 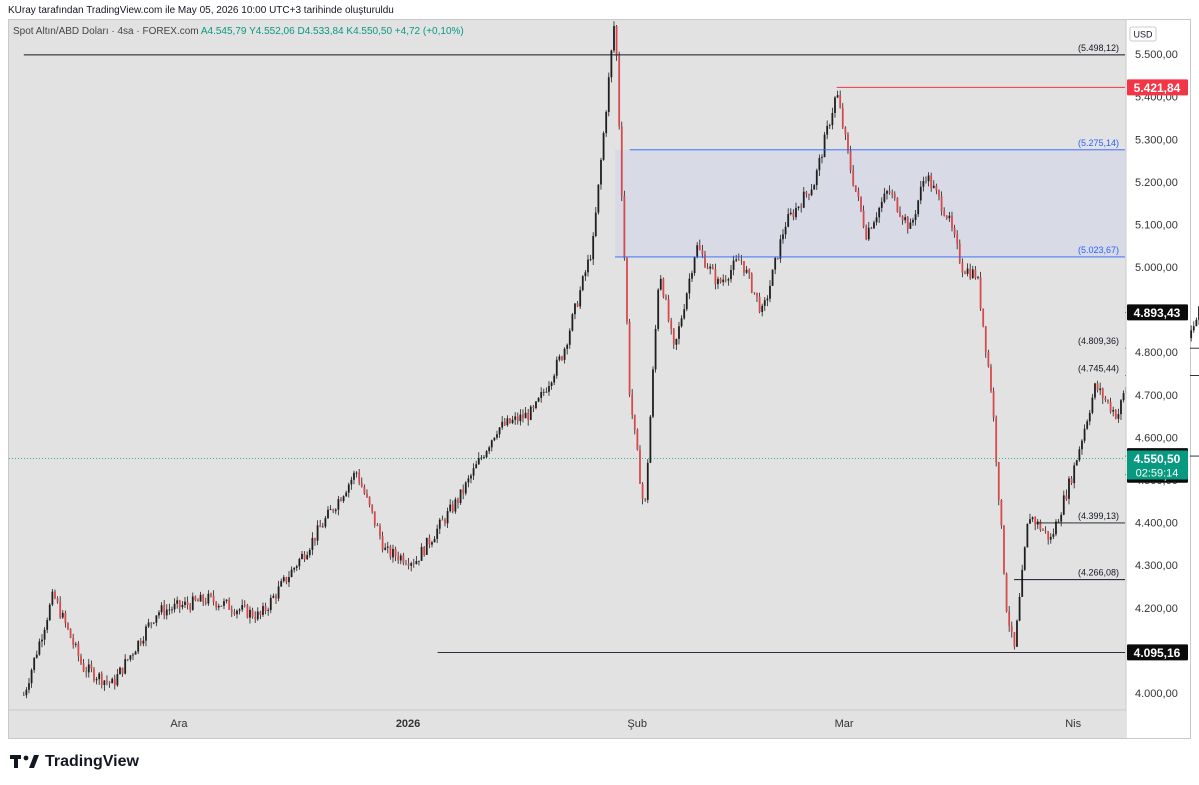 What do you see at coordinates (369, 31) in the screenshot?
I see `legend-close: K4.550,50` at bounding box center [369, 31].